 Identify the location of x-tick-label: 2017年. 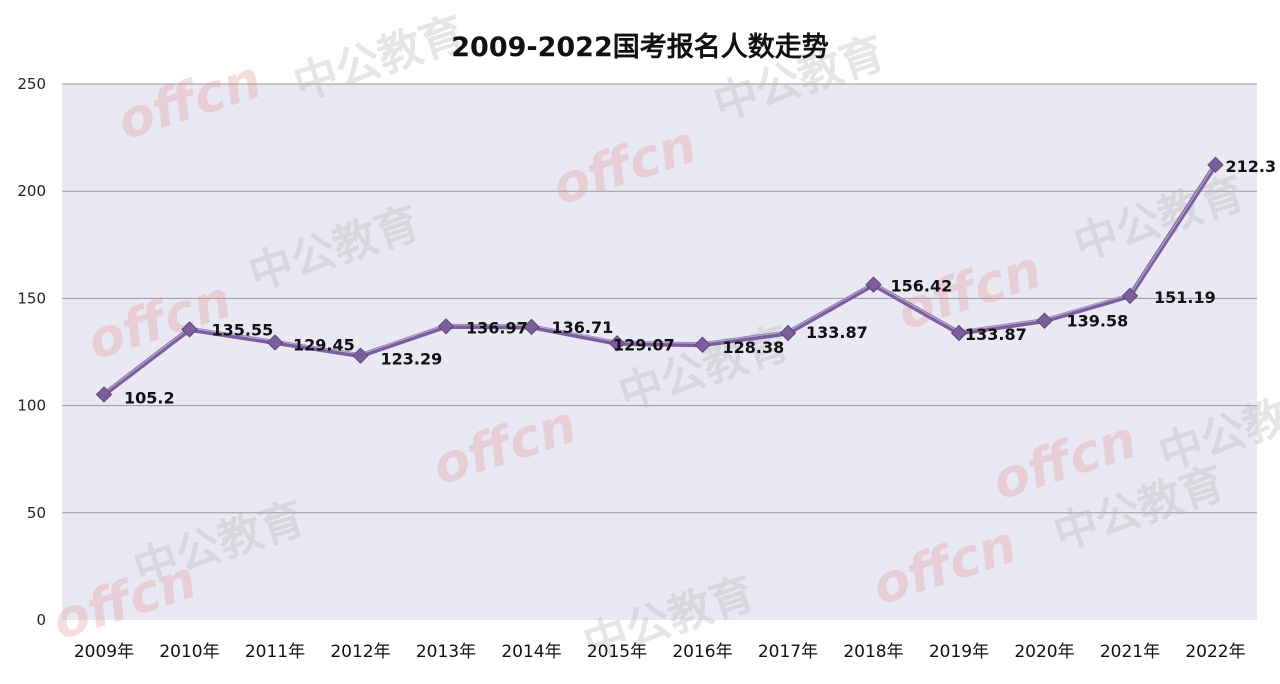
(788, 652).